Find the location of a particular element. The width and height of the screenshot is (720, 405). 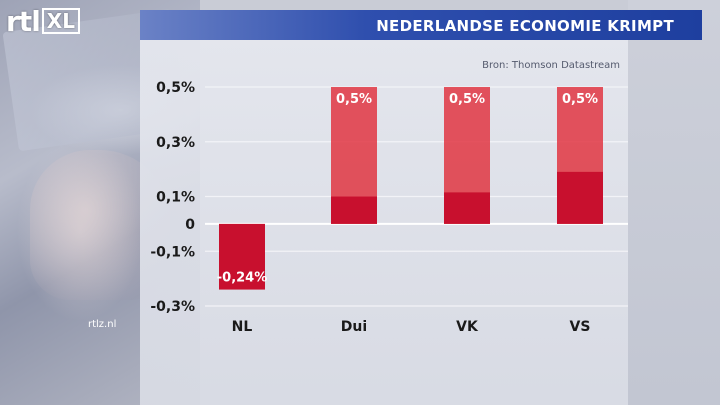

category-label: NL is located at coordinates (242, 327).